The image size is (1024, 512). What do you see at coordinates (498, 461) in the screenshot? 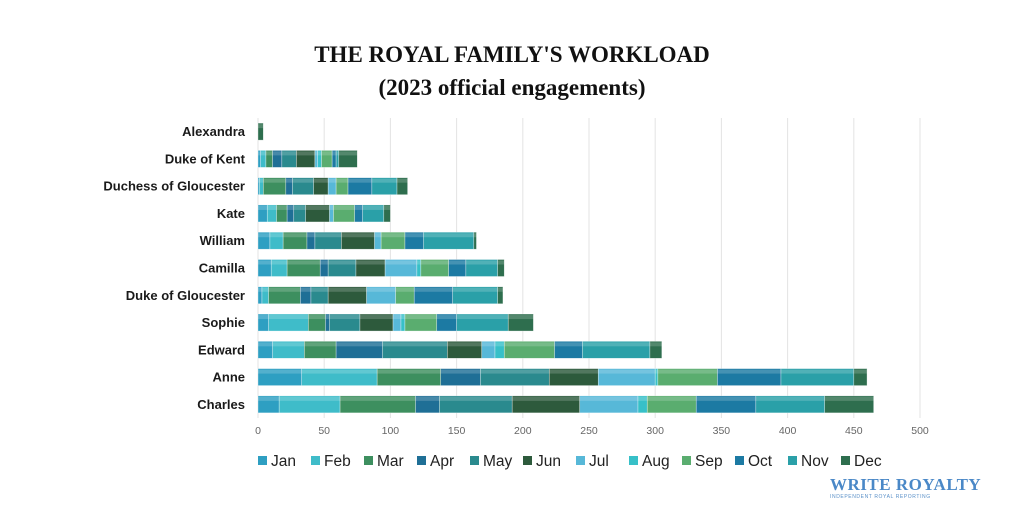
I see `legend-label: May` at bounding box center [498, 461].